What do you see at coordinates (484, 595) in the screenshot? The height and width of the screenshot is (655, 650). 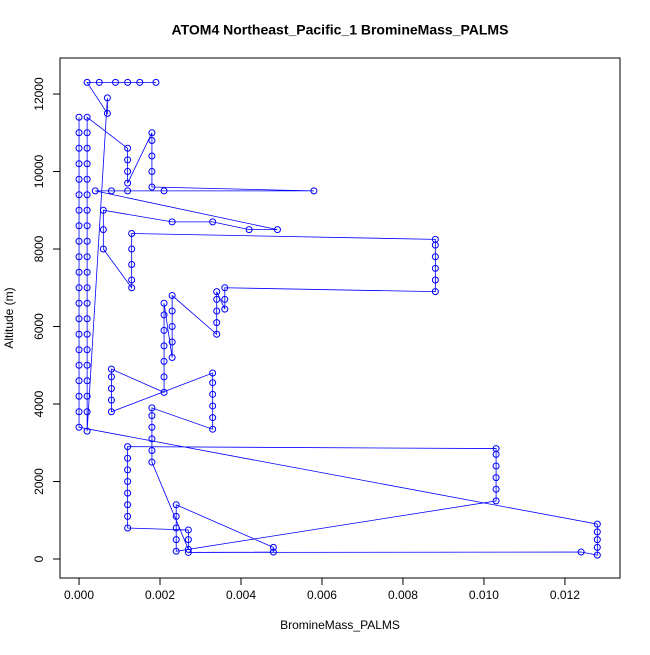 I see `x-tick-label: 0.010` at bounding box center [484, 595].